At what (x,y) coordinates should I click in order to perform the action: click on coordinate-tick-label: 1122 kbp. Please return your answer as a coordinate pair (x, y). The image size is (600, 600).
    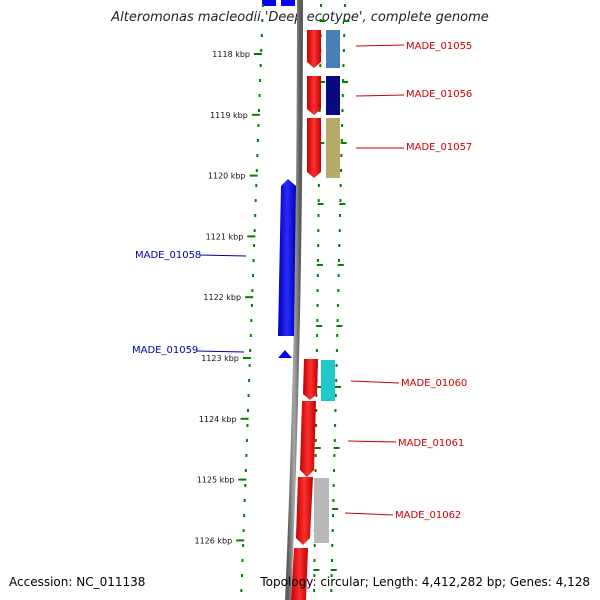
    Looking at the image, I should click on (222, 297).